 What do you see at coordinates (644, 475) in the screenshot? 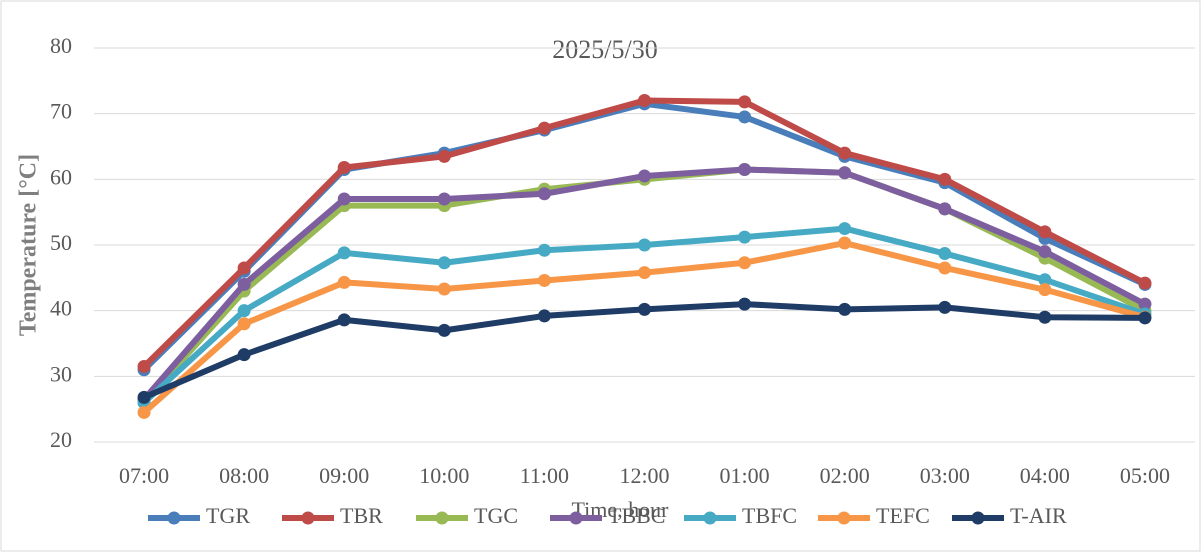
I see `x-tick-label: 12:00` at bounding box center [644, 475].